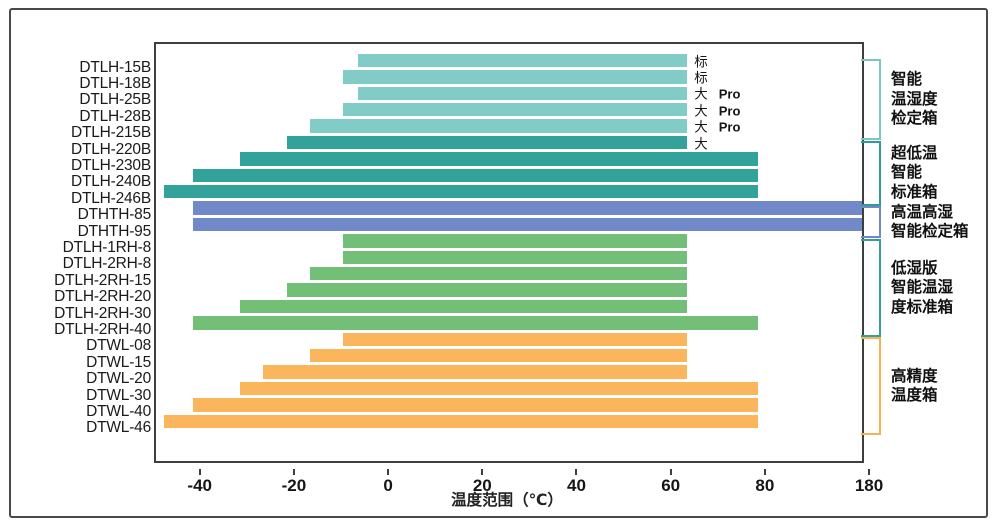 The width and height of the screenshot is (1000, 527). What do you see at coordinates (107, 264) in the screenshot?
I see `y-axis-label: DTLH-2RH-8` at bounding box center [107, 264].